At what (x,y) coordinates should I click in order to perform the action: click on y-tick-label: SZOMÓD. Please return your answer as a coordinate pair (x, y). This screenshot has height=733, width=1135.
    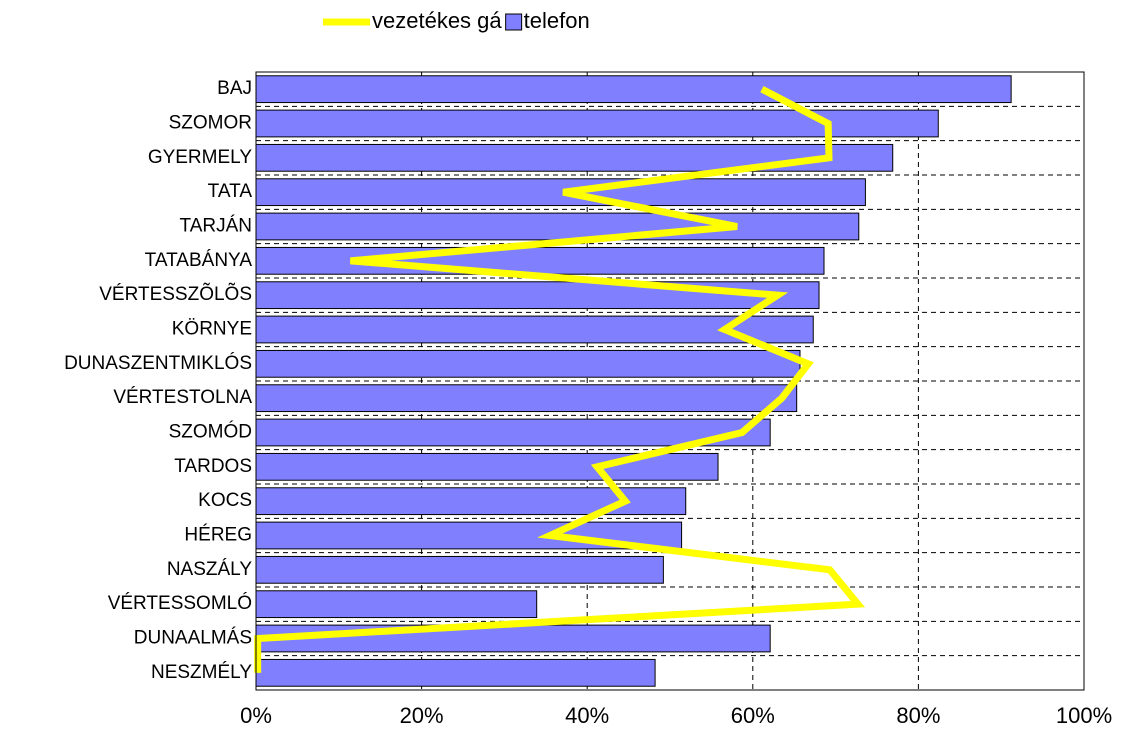
    Looking at the image, I should click on (210, 432).